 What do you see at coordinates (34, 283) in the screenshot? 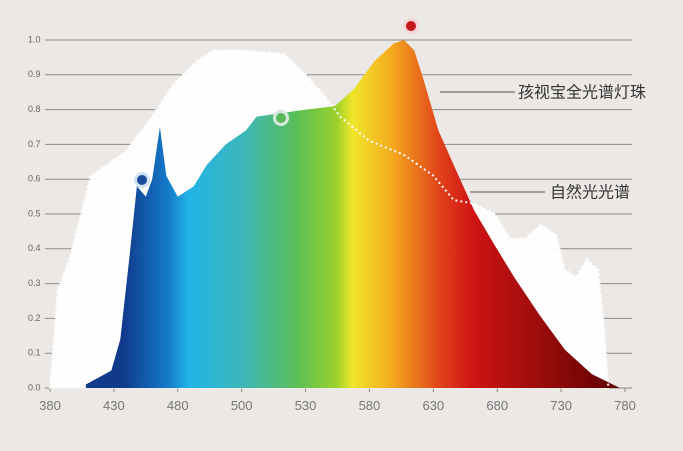
I see `y-tick-label: 0.3` at bounding box center [34, 283].